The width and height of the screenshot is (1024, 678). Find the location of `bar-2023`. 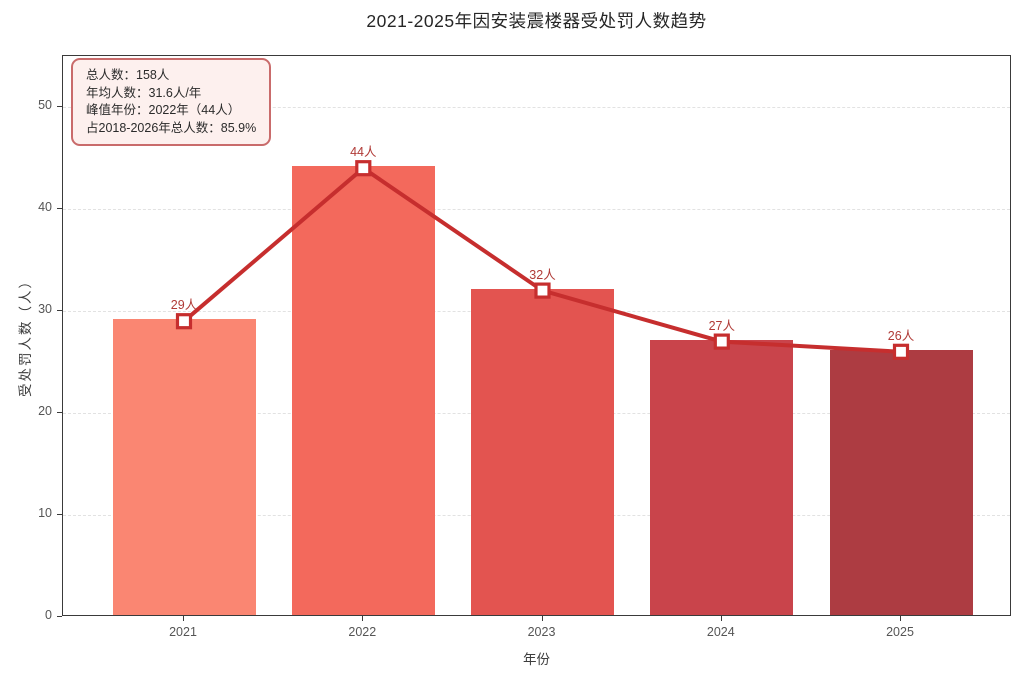

bar-2023 is located at coordinates (542, 451).